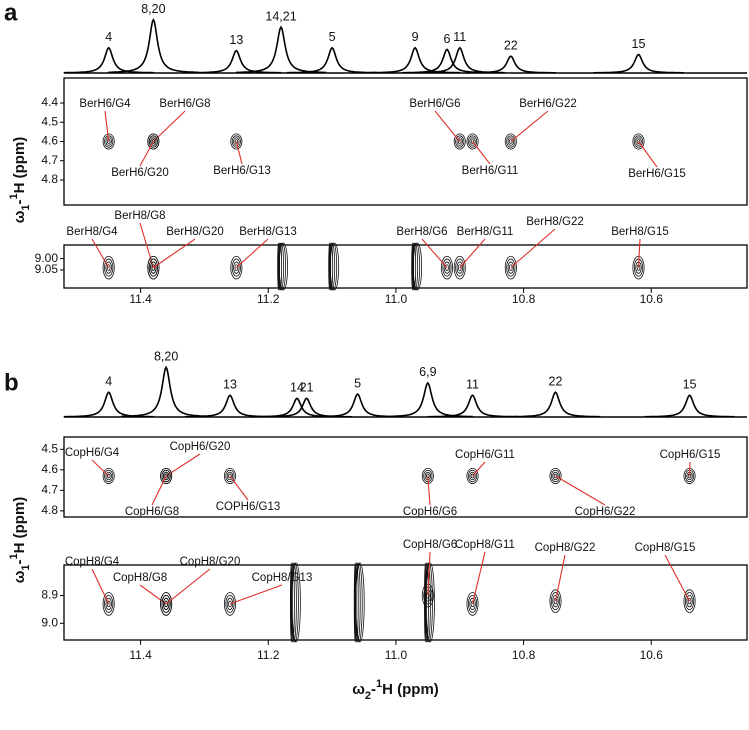 The width and height of the screenshot is (749, 730). I want to click on peak-assignment: CopH8/G8, so click(140, 578).